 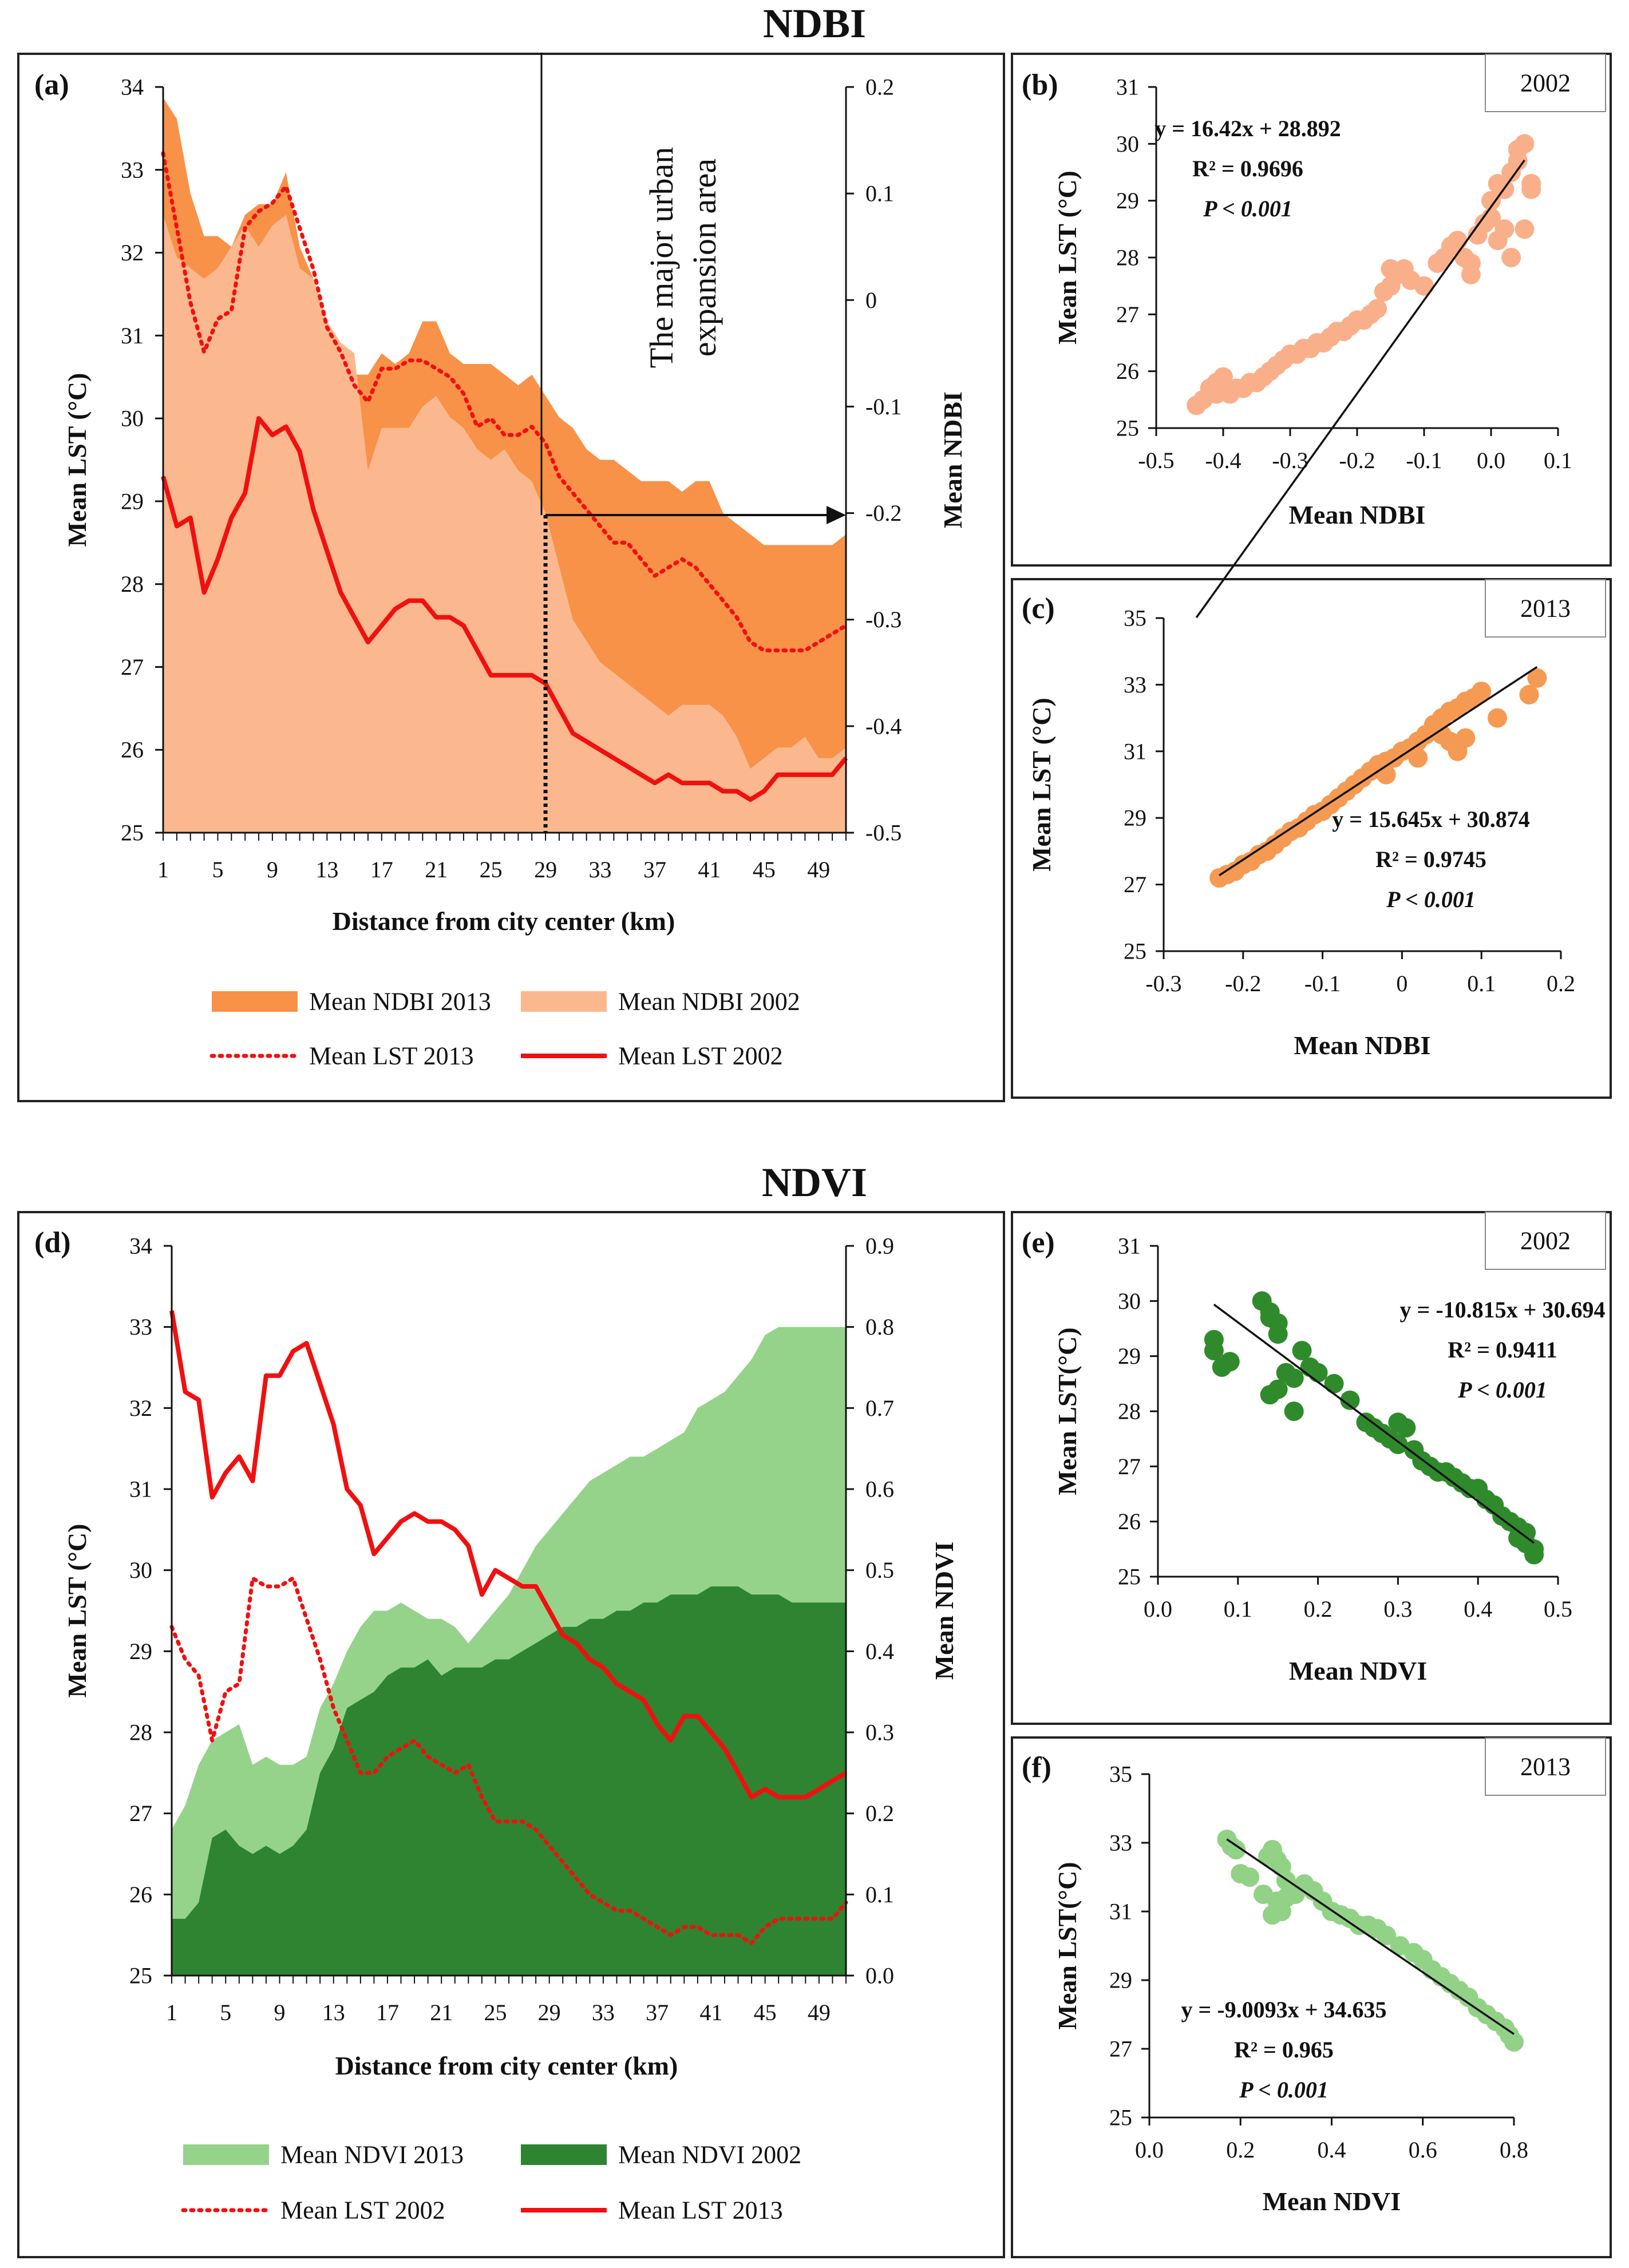 What do you see at coordinates (387, 2012) in the screenshot?
I see `x-tick-label: 17` at bounding box center [387, 2012].